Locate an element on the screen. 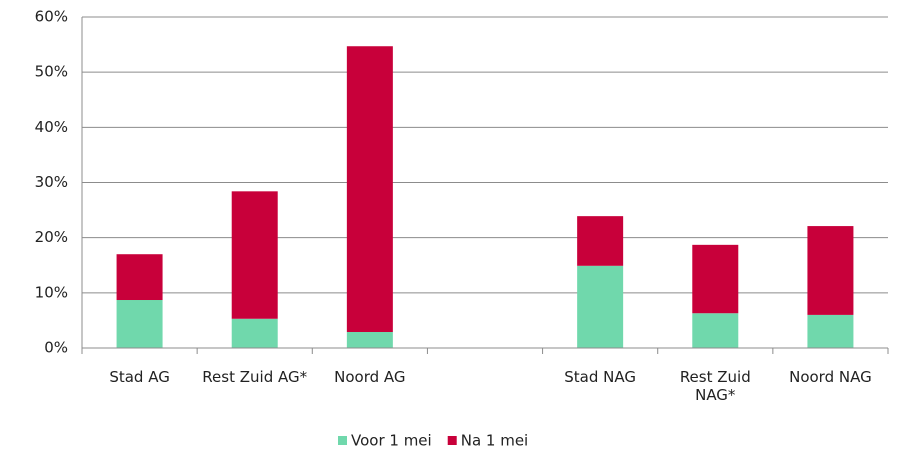 The image size is (898, 461). x-tick-label: Stad AG is located at coordinates (139, 377).